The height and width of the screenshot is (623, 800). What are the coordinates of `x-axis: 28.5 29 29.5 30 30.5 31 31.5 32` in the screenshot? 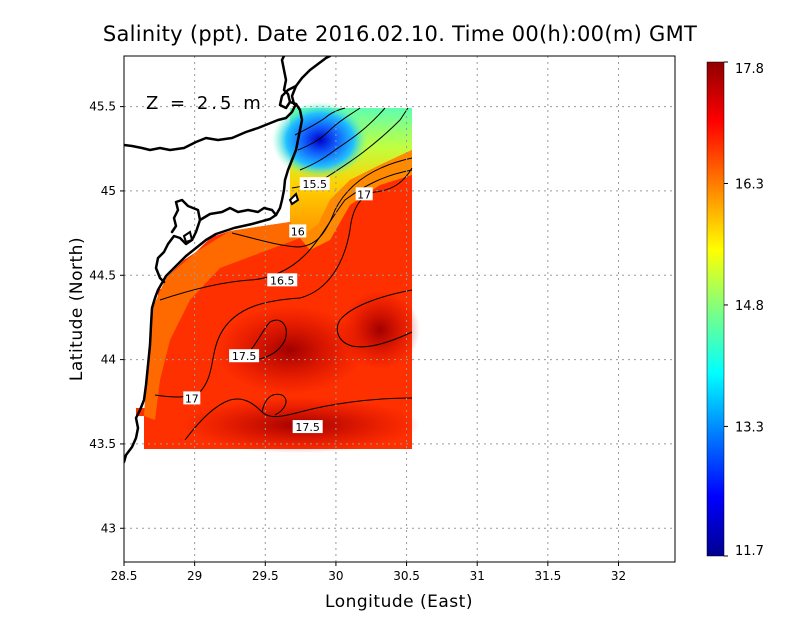 It's located at (368, 572).